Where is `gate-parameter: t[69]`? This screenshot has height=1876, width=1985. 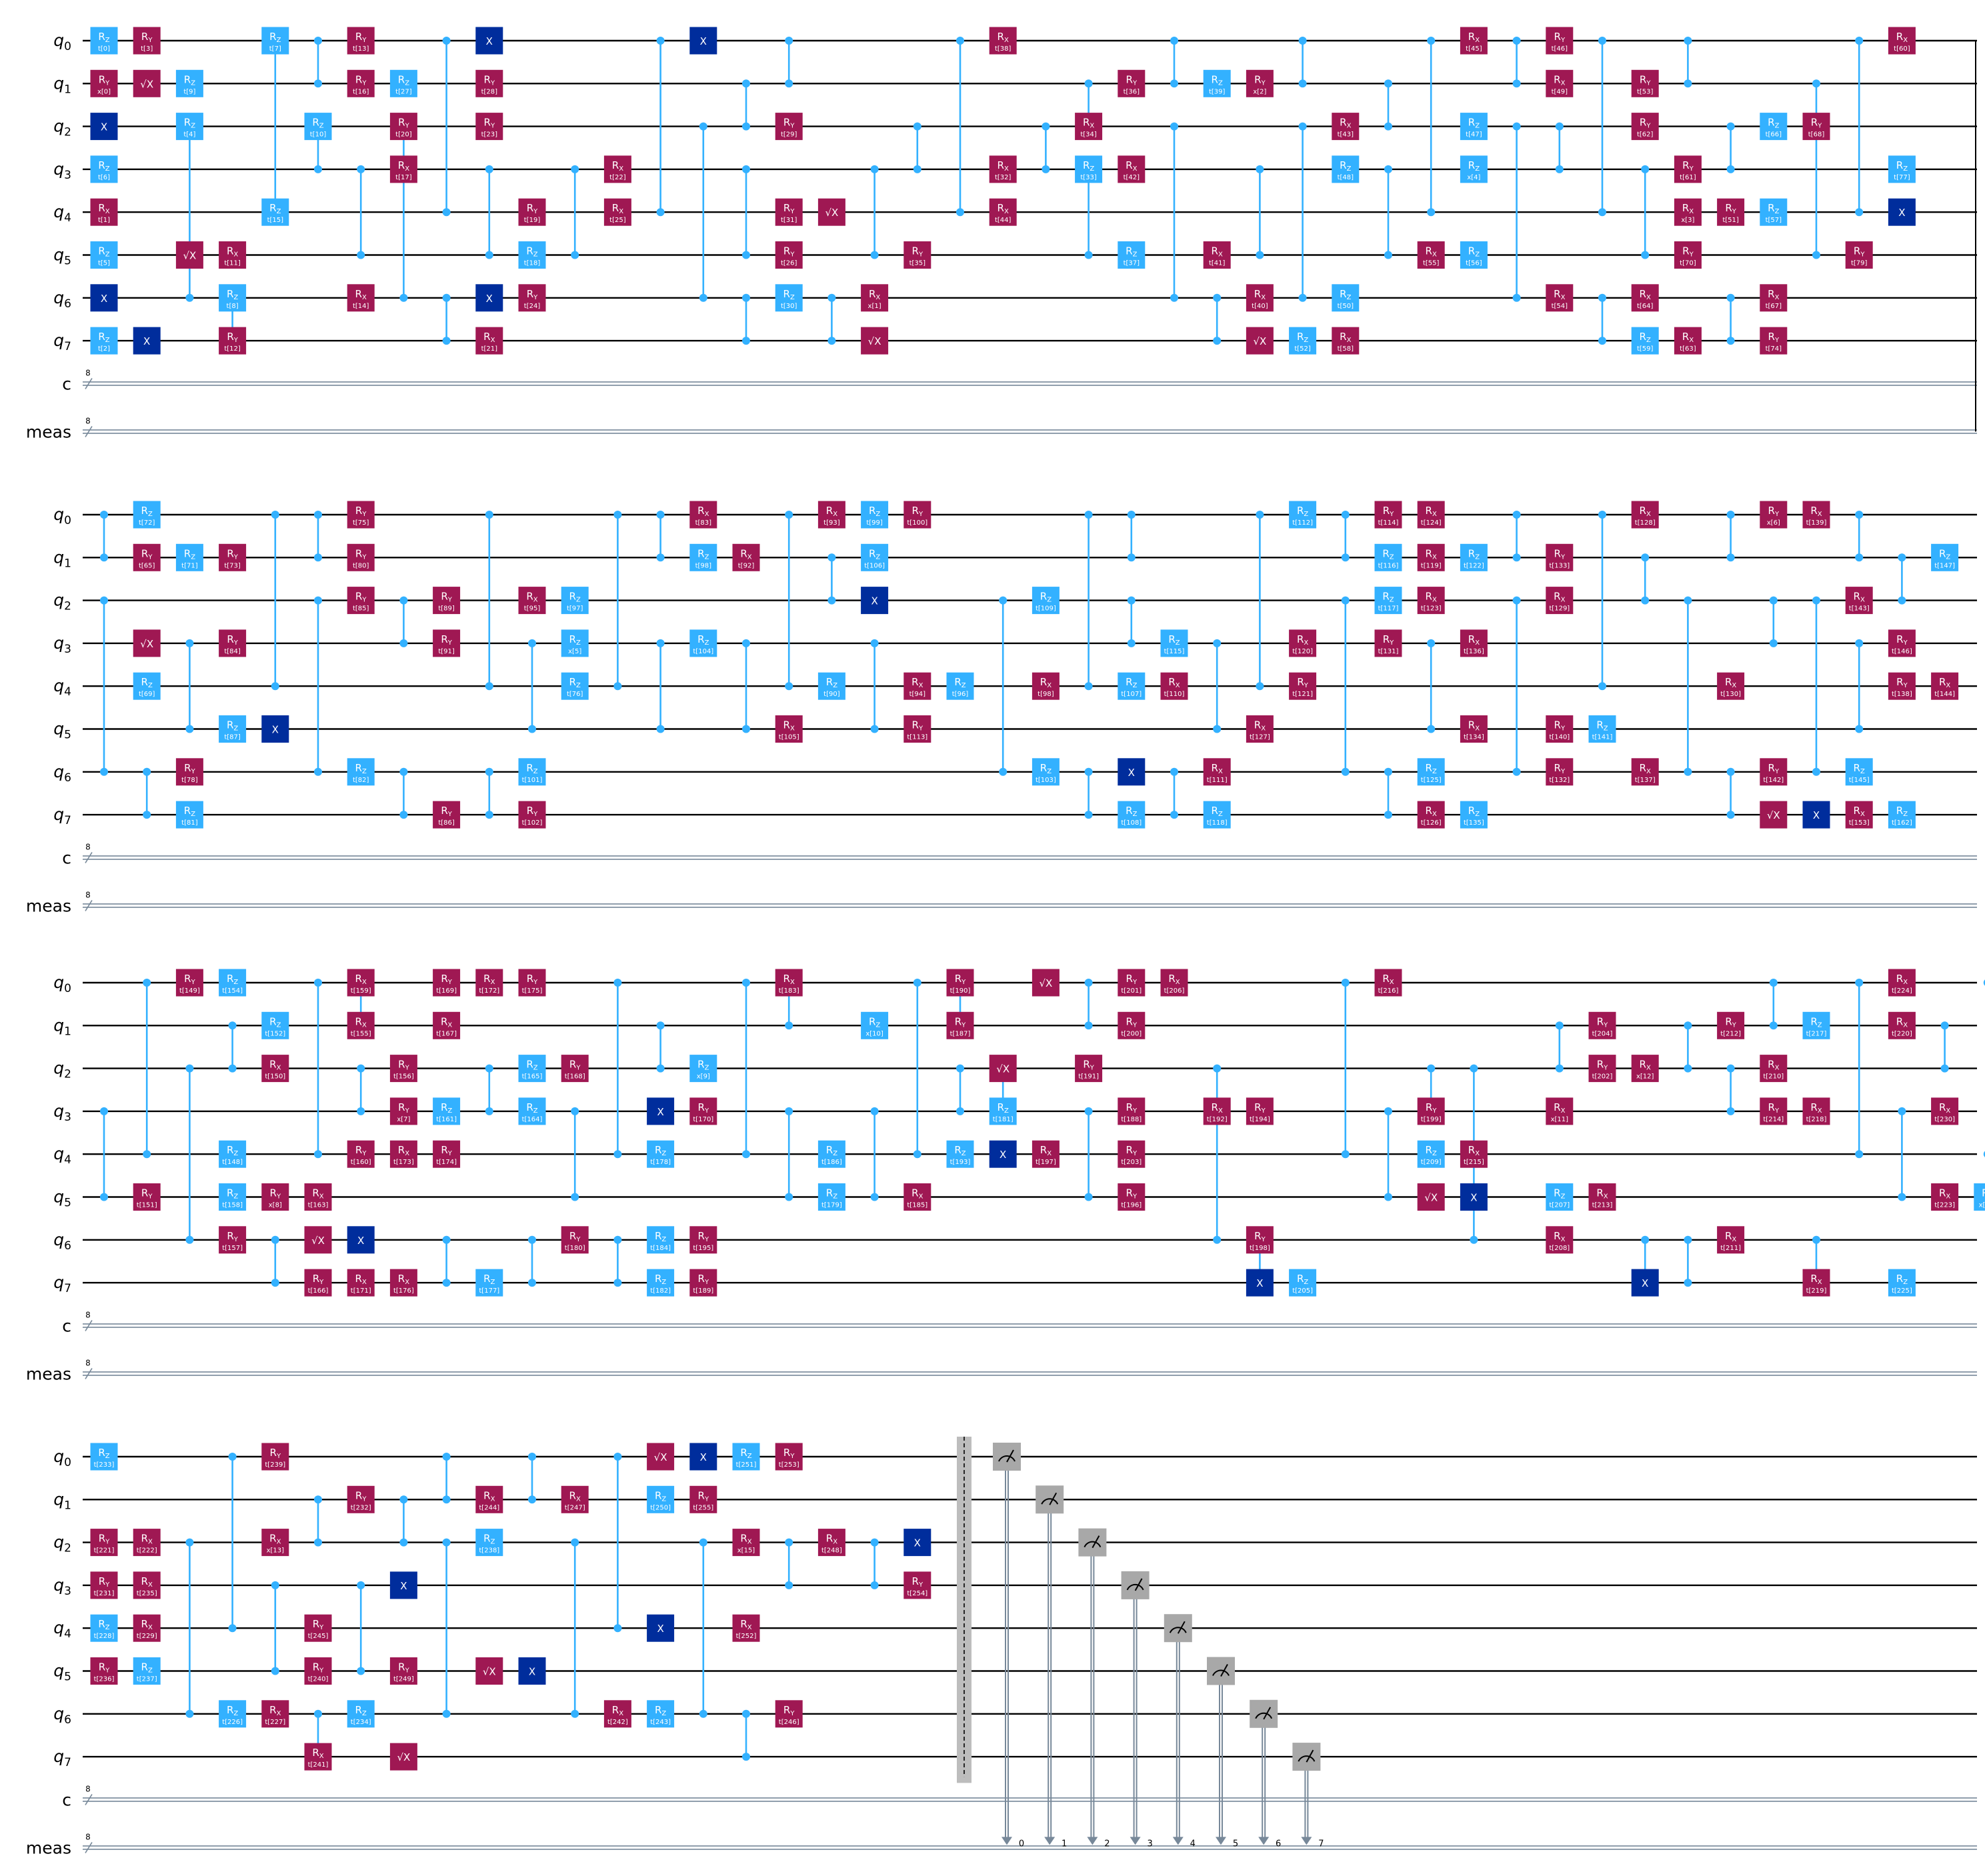 gate-parameter: t[69] is located at coordinates (147, 694).